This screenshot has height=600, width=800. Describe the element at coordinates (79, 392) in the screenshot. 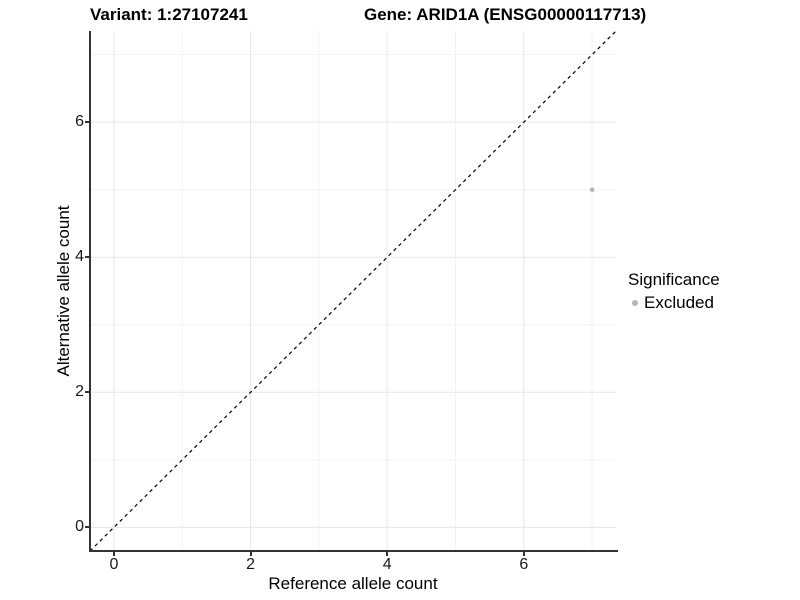

I see `y-tick-label: 2` at that location.